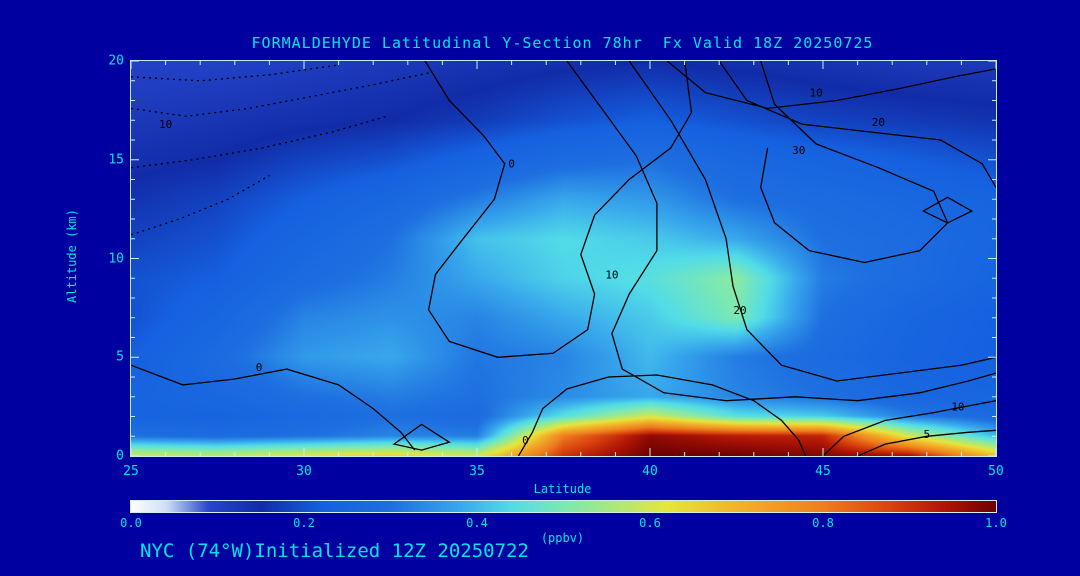 The height and width of the screenshot is (576, 1080). What do you see at coordinates (563, 523) in the screenshot?
I see `colorbar-ticks: 0.0 0.2 0.4 0.6 0.8 1.0` at bounding box center [563, 523].